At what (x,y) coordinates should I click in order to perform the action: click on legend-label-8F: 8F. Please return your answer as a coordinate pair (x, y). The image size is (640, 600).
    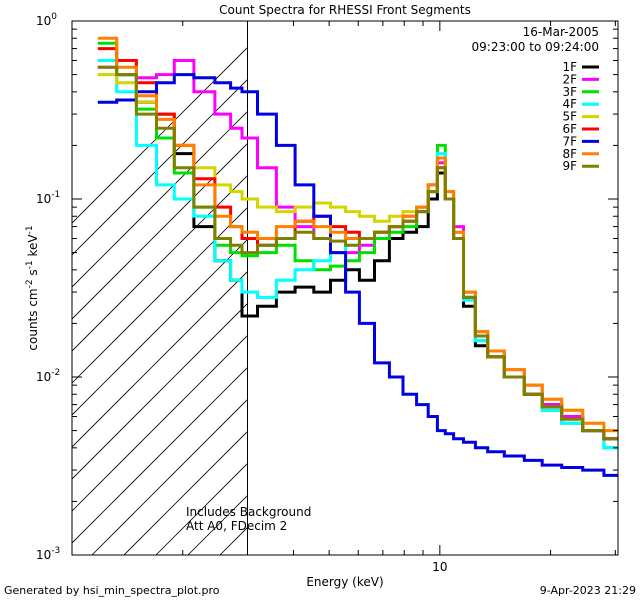
    Looking at the image, I should click on (569, 154).